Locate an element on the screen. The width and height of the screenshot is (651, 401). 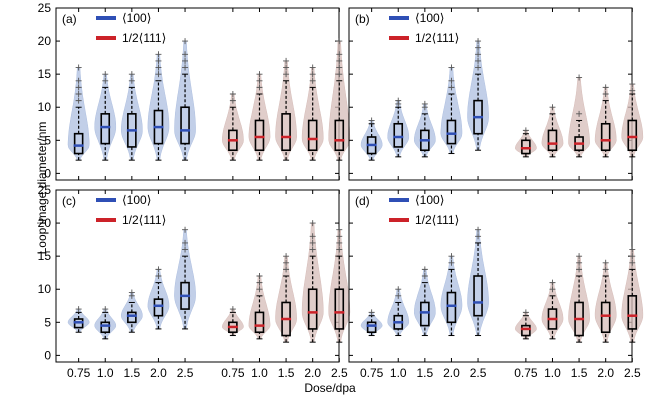
y-tick-label: 25 is located at coordinates (45, 190).